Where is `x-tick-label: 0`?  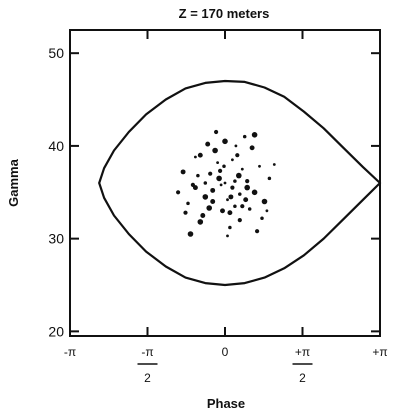 x-tick-label: 0 is located at coordinates (225, 352).